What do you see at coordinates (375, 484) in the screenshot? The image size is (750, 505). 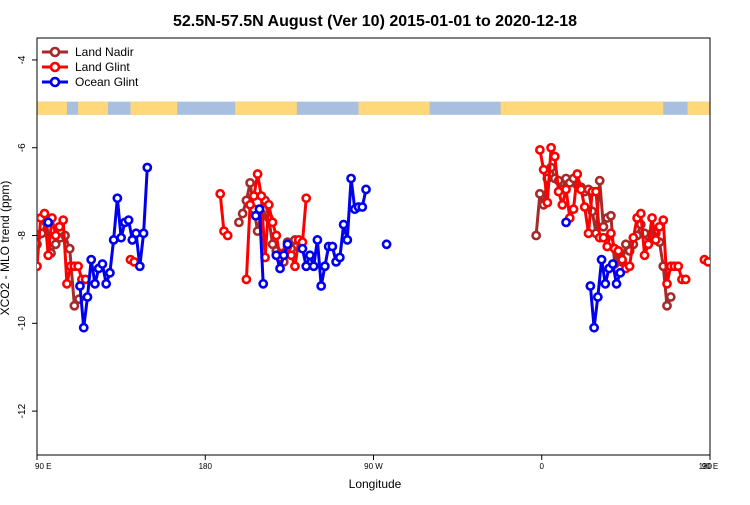 I see `x-axis-title: Longitude` at bounding box center [375, 484].